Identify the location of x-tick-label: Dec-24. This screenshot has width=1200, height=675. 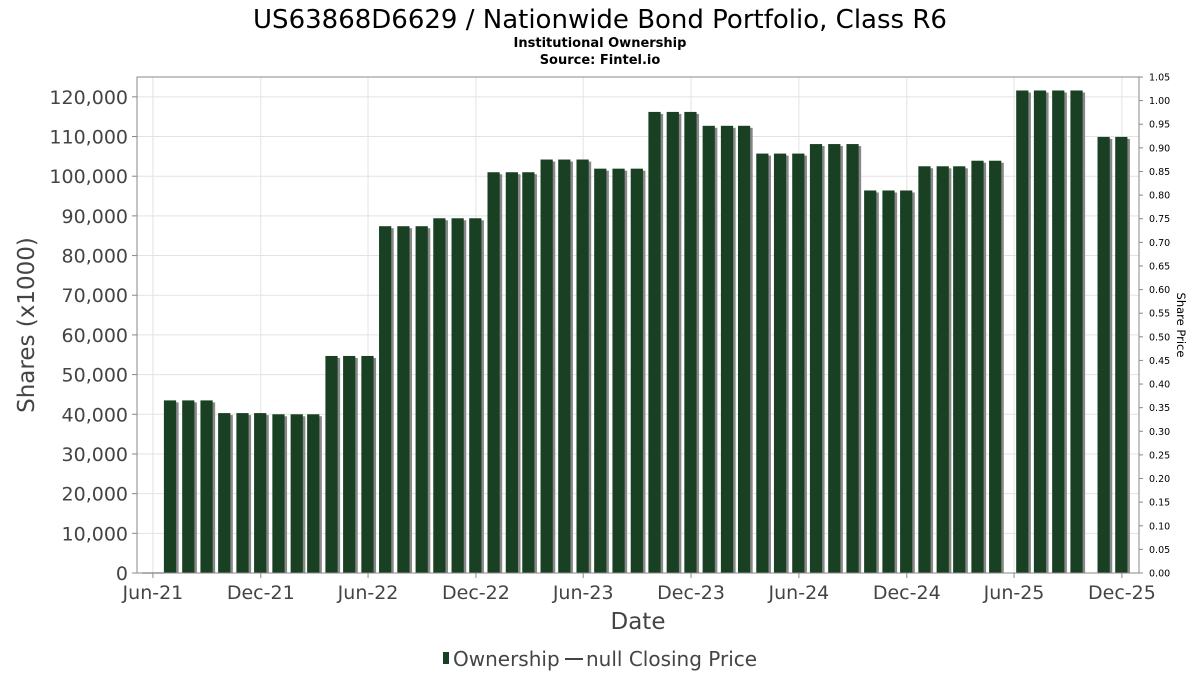
(907, 593).